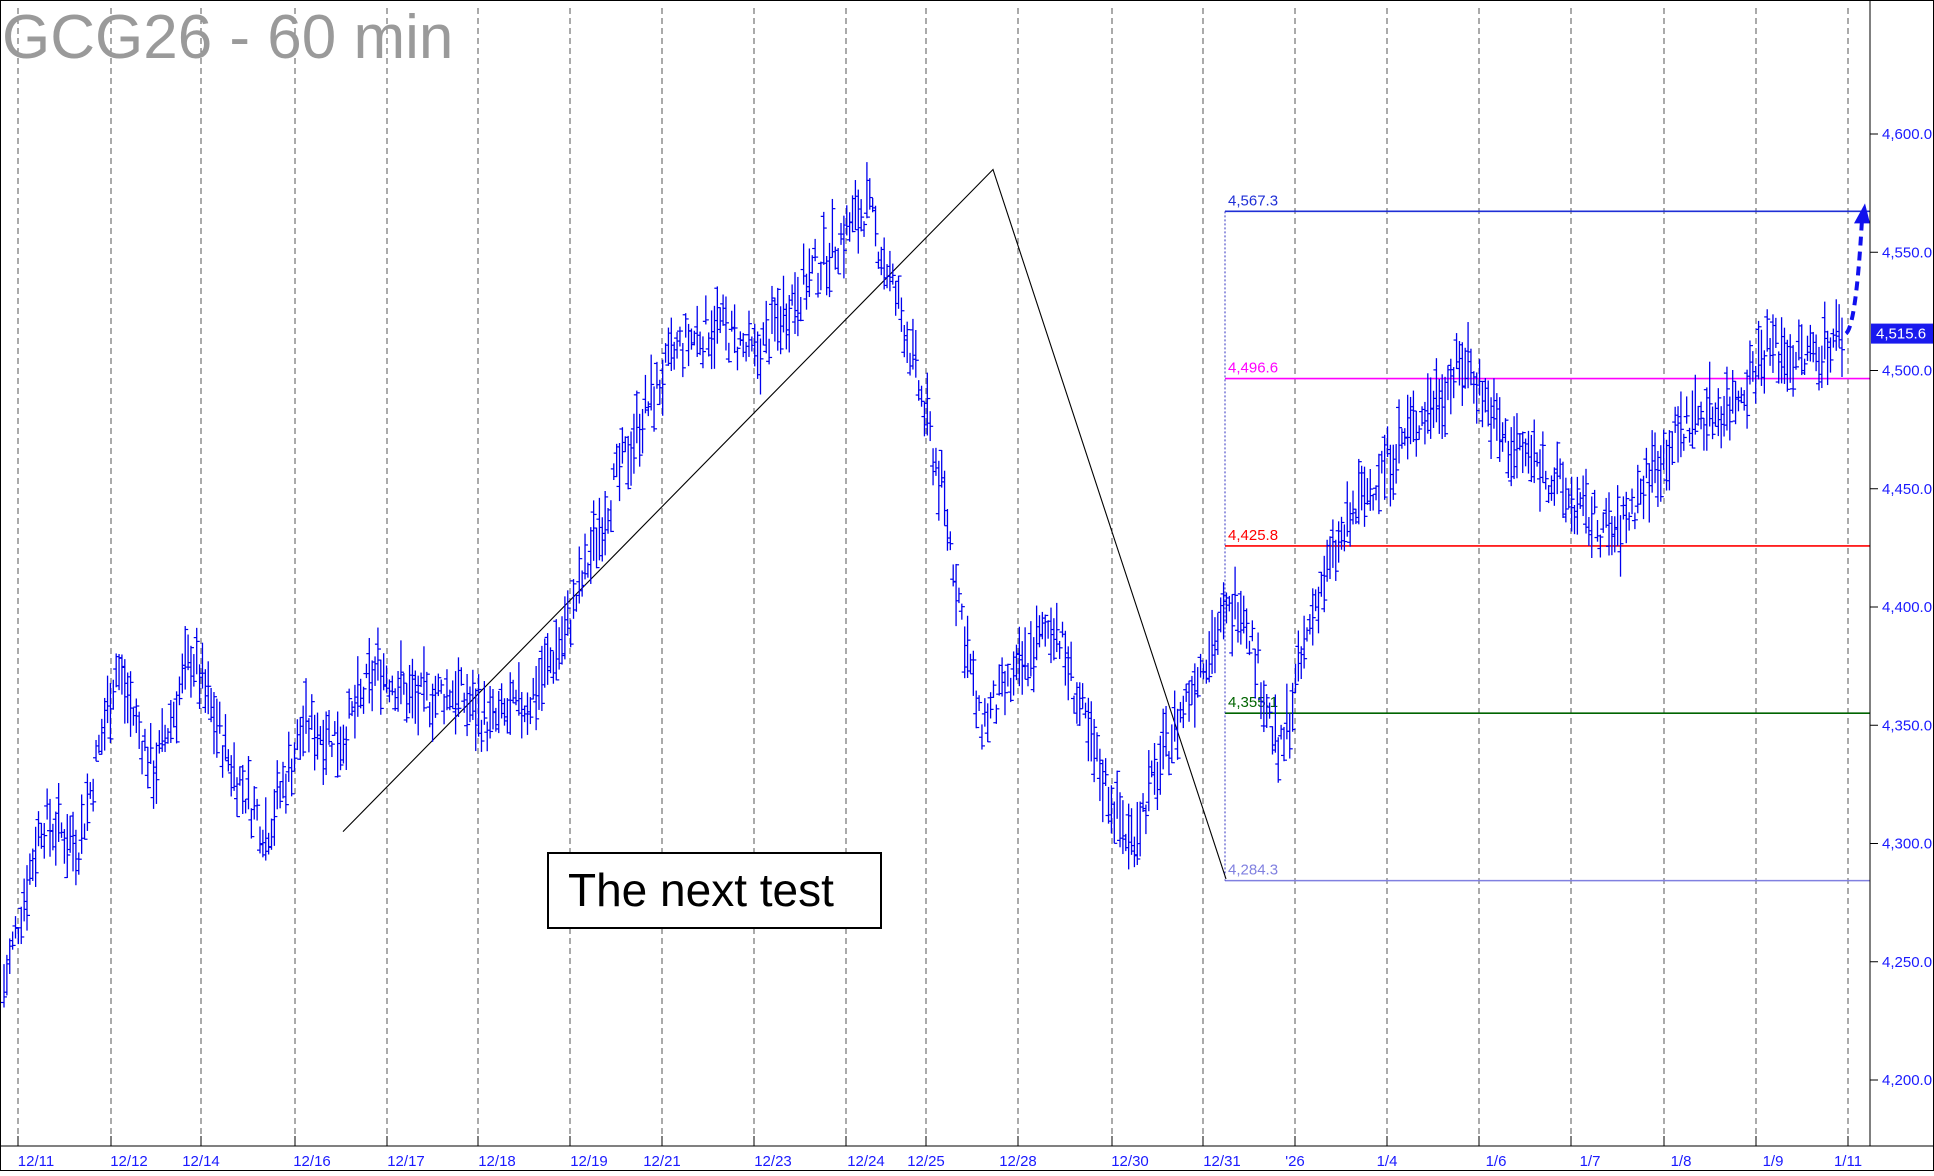 Image resolution: width=1934 pixels, height=1176 pixels. Describe the element at coordinates (1496, 1161) in the screenshot. I see `x-tick-label: 1/6` at that location.